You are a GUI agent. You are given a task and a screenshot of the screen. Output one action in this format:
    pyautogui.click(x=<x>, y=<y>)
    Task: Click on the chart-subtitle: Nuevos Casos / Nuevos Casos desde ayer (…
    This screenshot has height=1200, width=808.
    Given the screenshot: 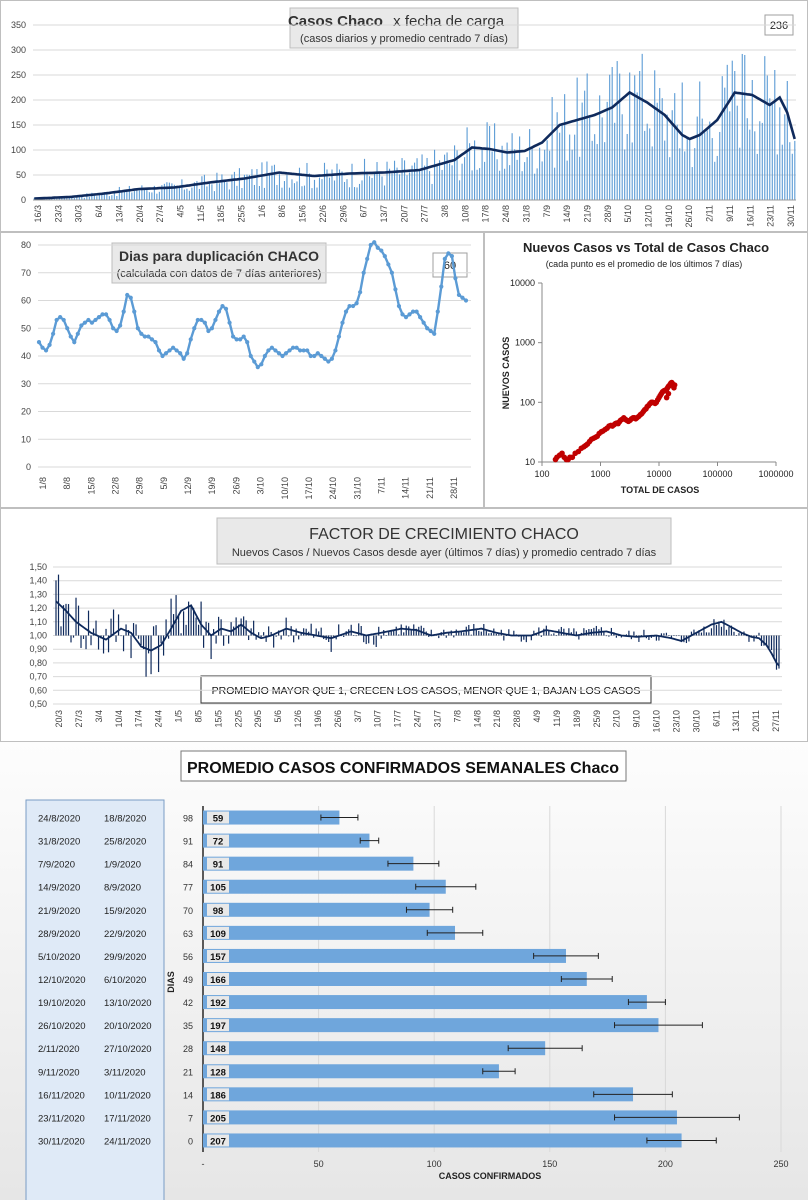 What is the action you would take?
    pyautogui.click(x=444, y=553)
    